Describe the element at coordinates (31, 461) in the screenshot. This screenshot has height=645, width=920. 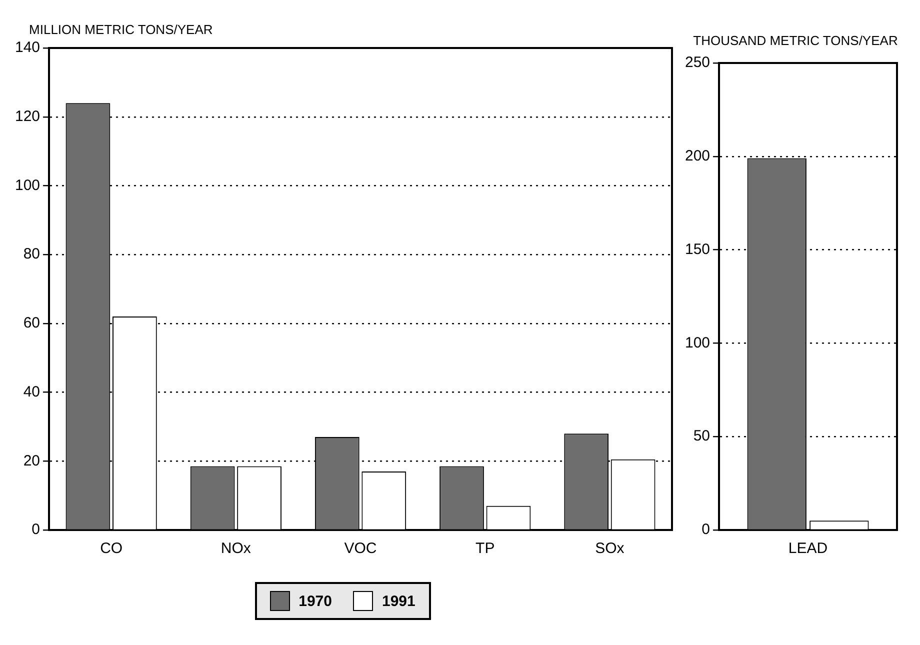
I see `y-tick-label: 20` at that location.